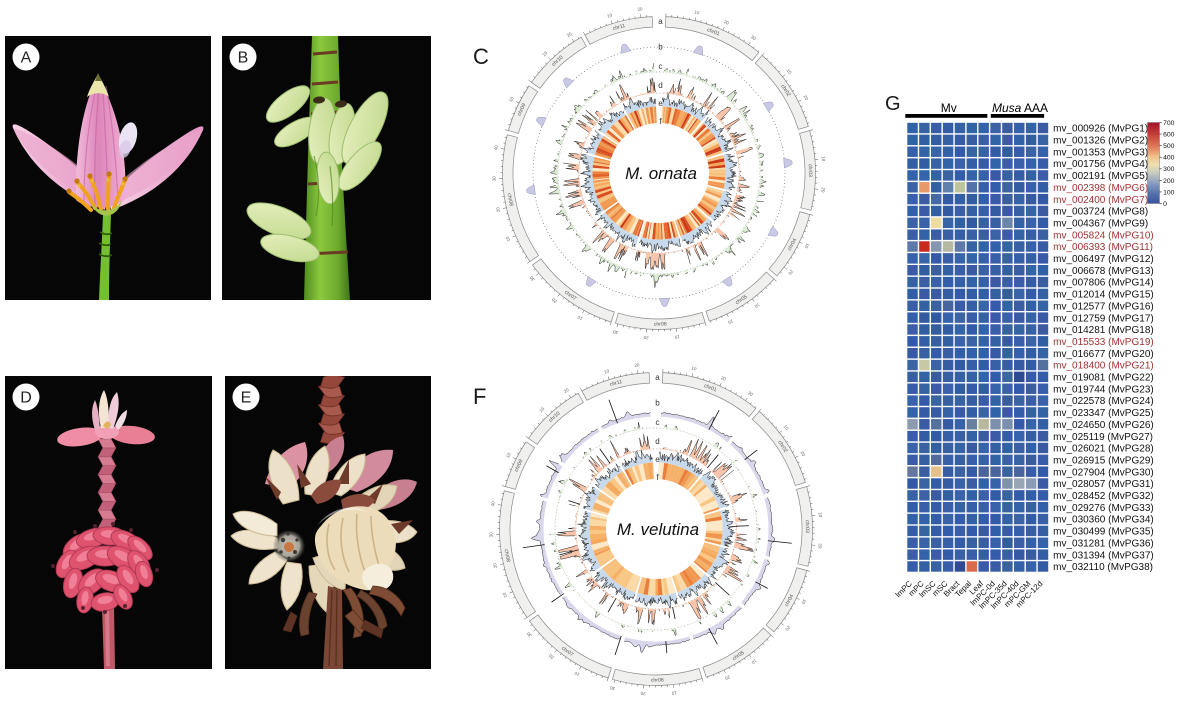 Image resolution: width=1180 pixels, height=707 pixels. What do you see at coordinates (658, 529) in the screenshot?
I see `svg-text: M. velutina` at bounding box center [658, 529].